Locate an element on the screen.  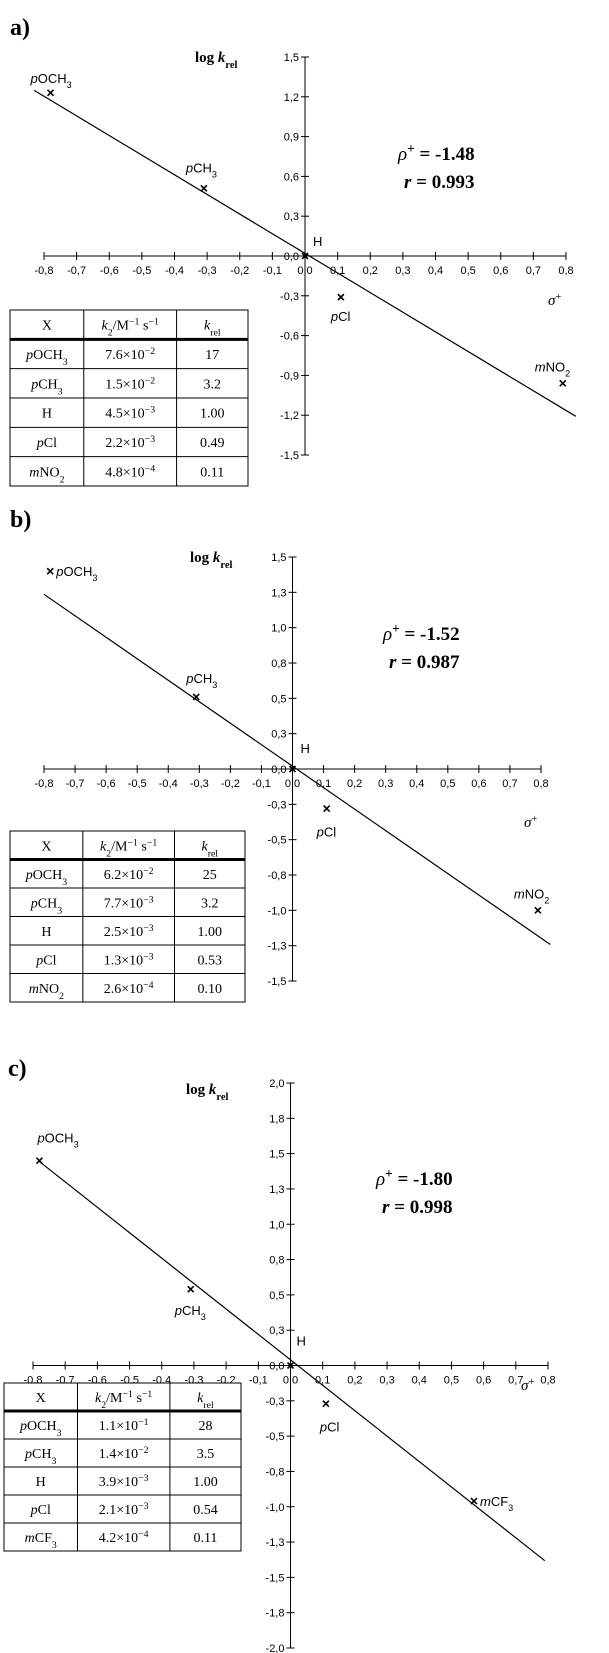
y-tick-label: 0,9 is located at coordinates (291, 138).